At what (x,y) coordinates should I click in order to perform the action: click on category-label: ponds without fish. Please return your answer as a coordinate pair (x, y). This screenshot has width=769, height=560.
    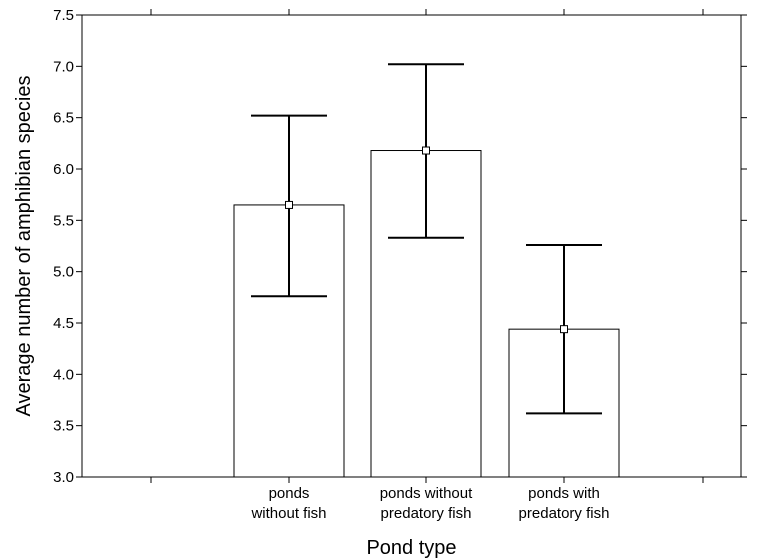
    Looking at the image, I should click on (288, 503).